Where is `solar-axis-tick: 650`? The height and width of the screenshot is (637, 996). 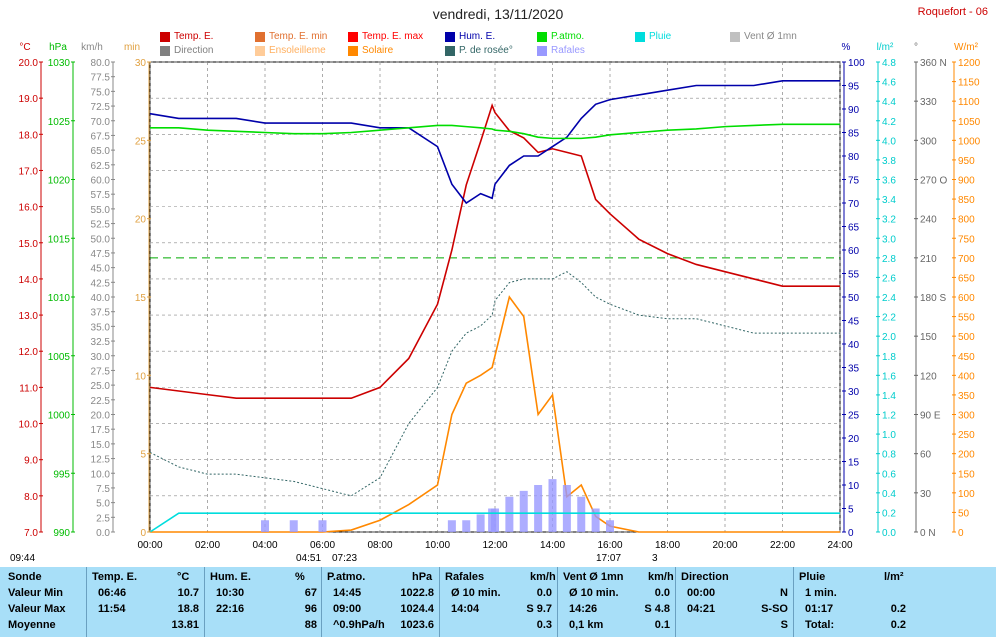 solar-axis-tick: 650 is located at coordinates (966, 278).